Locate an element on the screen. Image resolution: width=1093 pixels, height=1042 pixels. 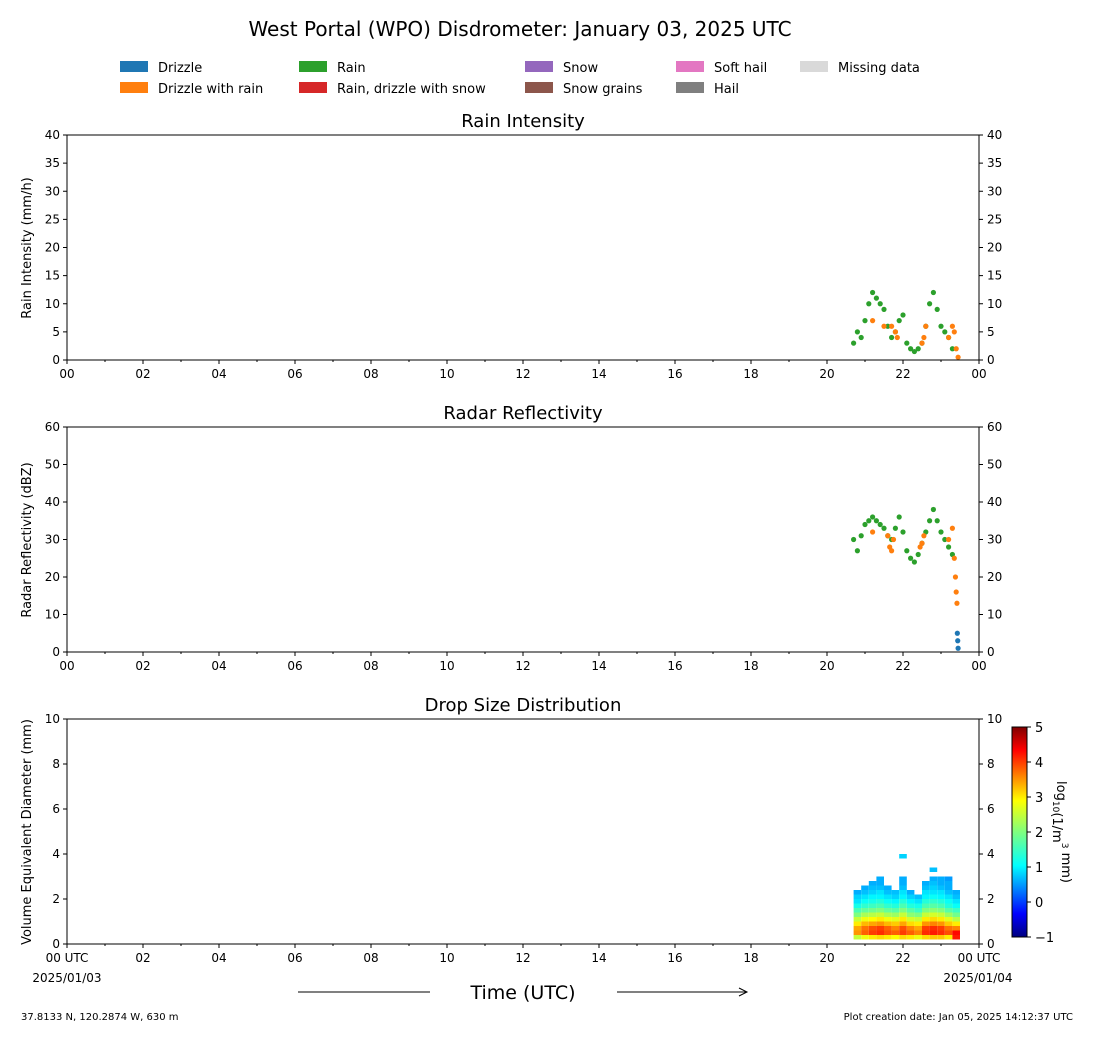
x-tick-label: 08 is located at coordinates (370, 958).